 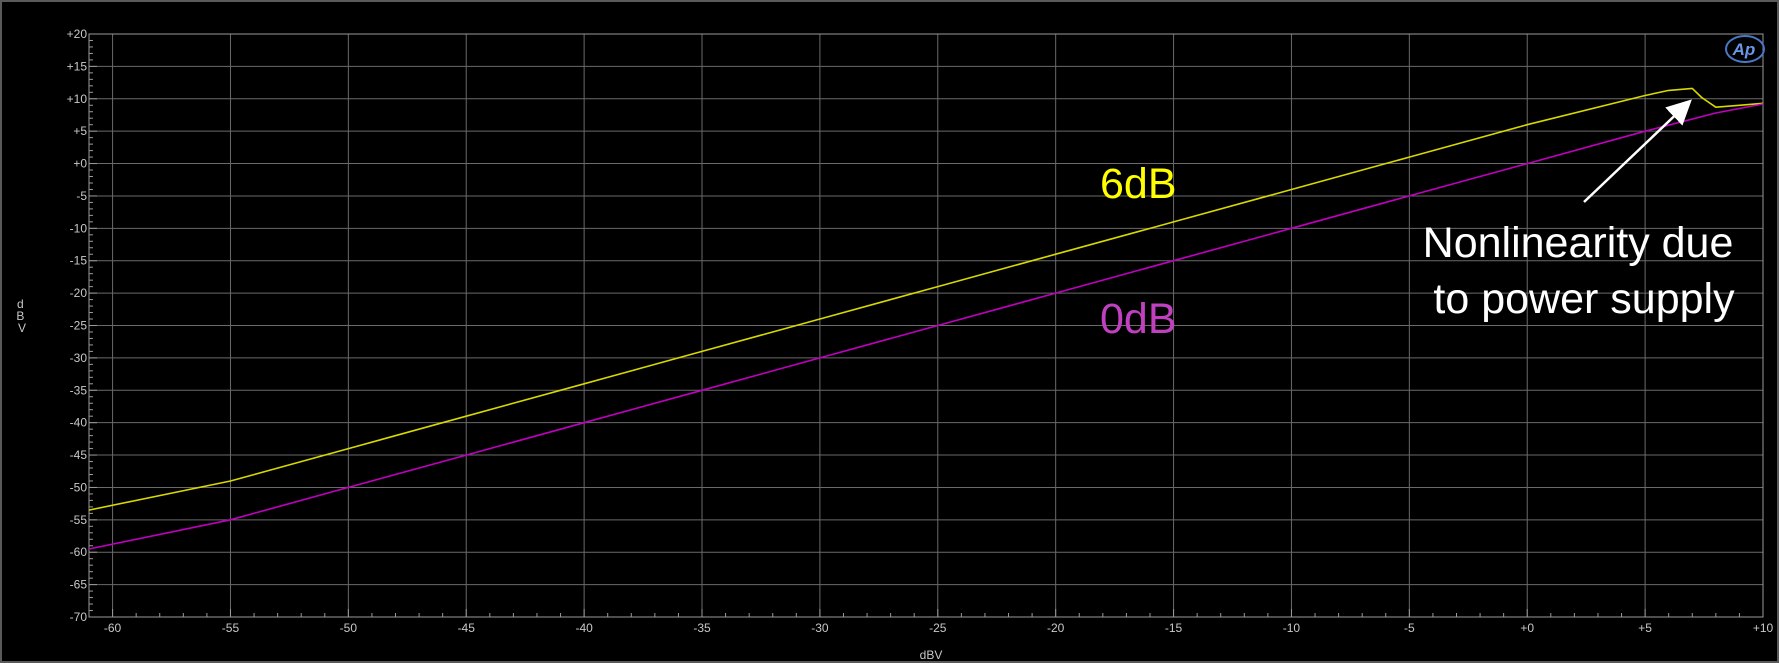 I want to click on y-tick-label: -25, so click(x=79, y=326).